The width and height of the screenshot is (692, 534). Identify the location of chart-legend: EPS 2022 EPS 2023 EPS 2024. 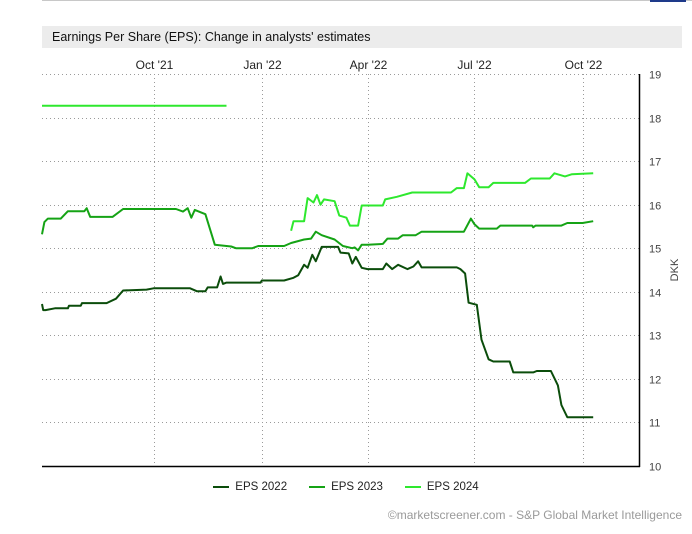
(346, 487).